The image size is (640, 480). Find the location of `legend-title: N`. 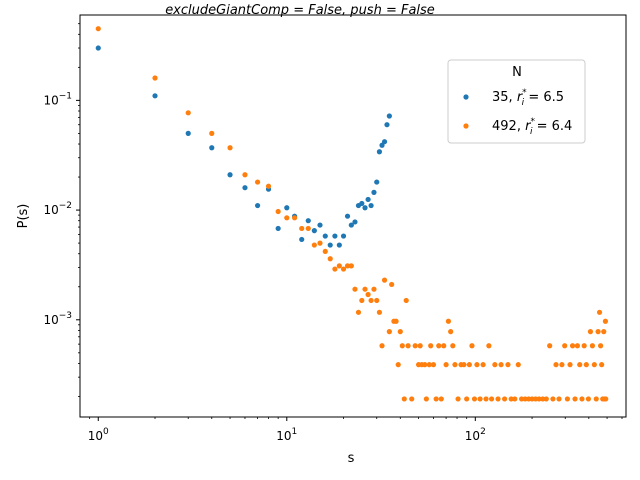

legend-title: N is located at coordinates (517, 72).